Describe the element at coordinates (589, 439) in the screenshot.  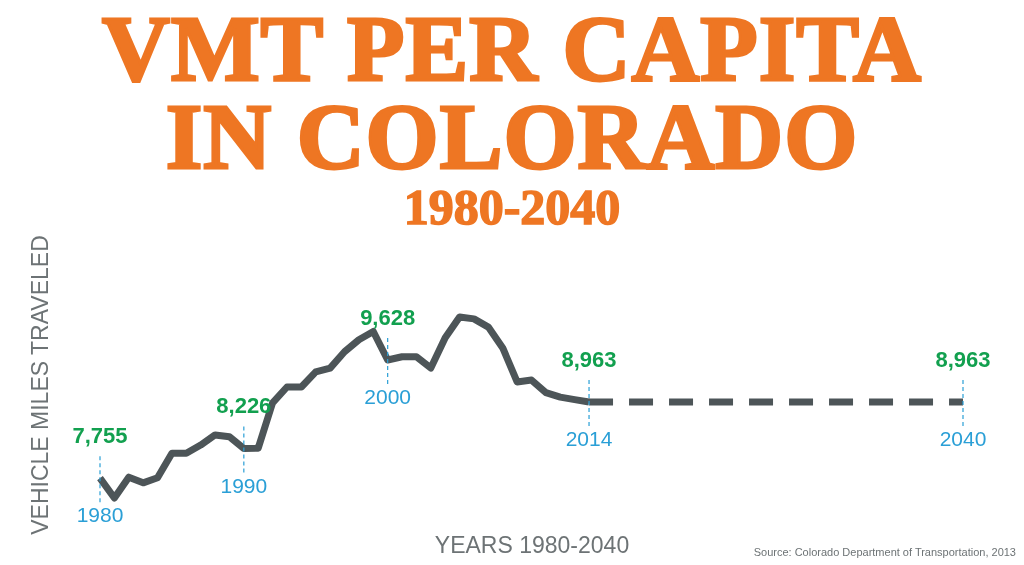
I see `x-tick-label: 2014` at that location.